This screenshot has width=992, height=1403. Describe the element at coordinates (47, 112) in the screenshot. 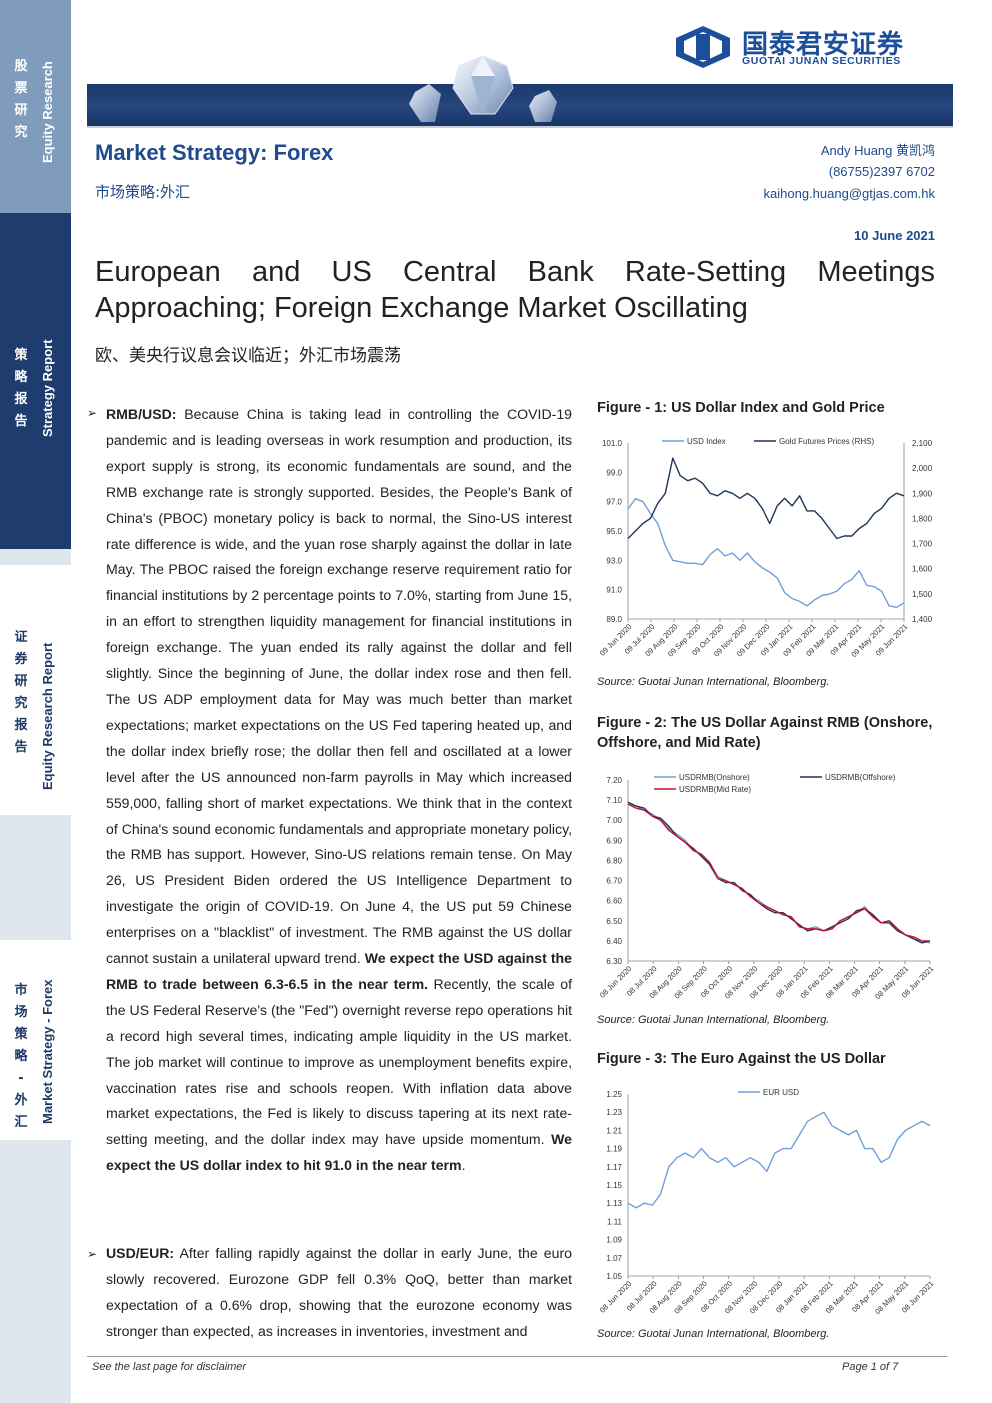

I see `sidebar-en-label: Equity Research` at that location.